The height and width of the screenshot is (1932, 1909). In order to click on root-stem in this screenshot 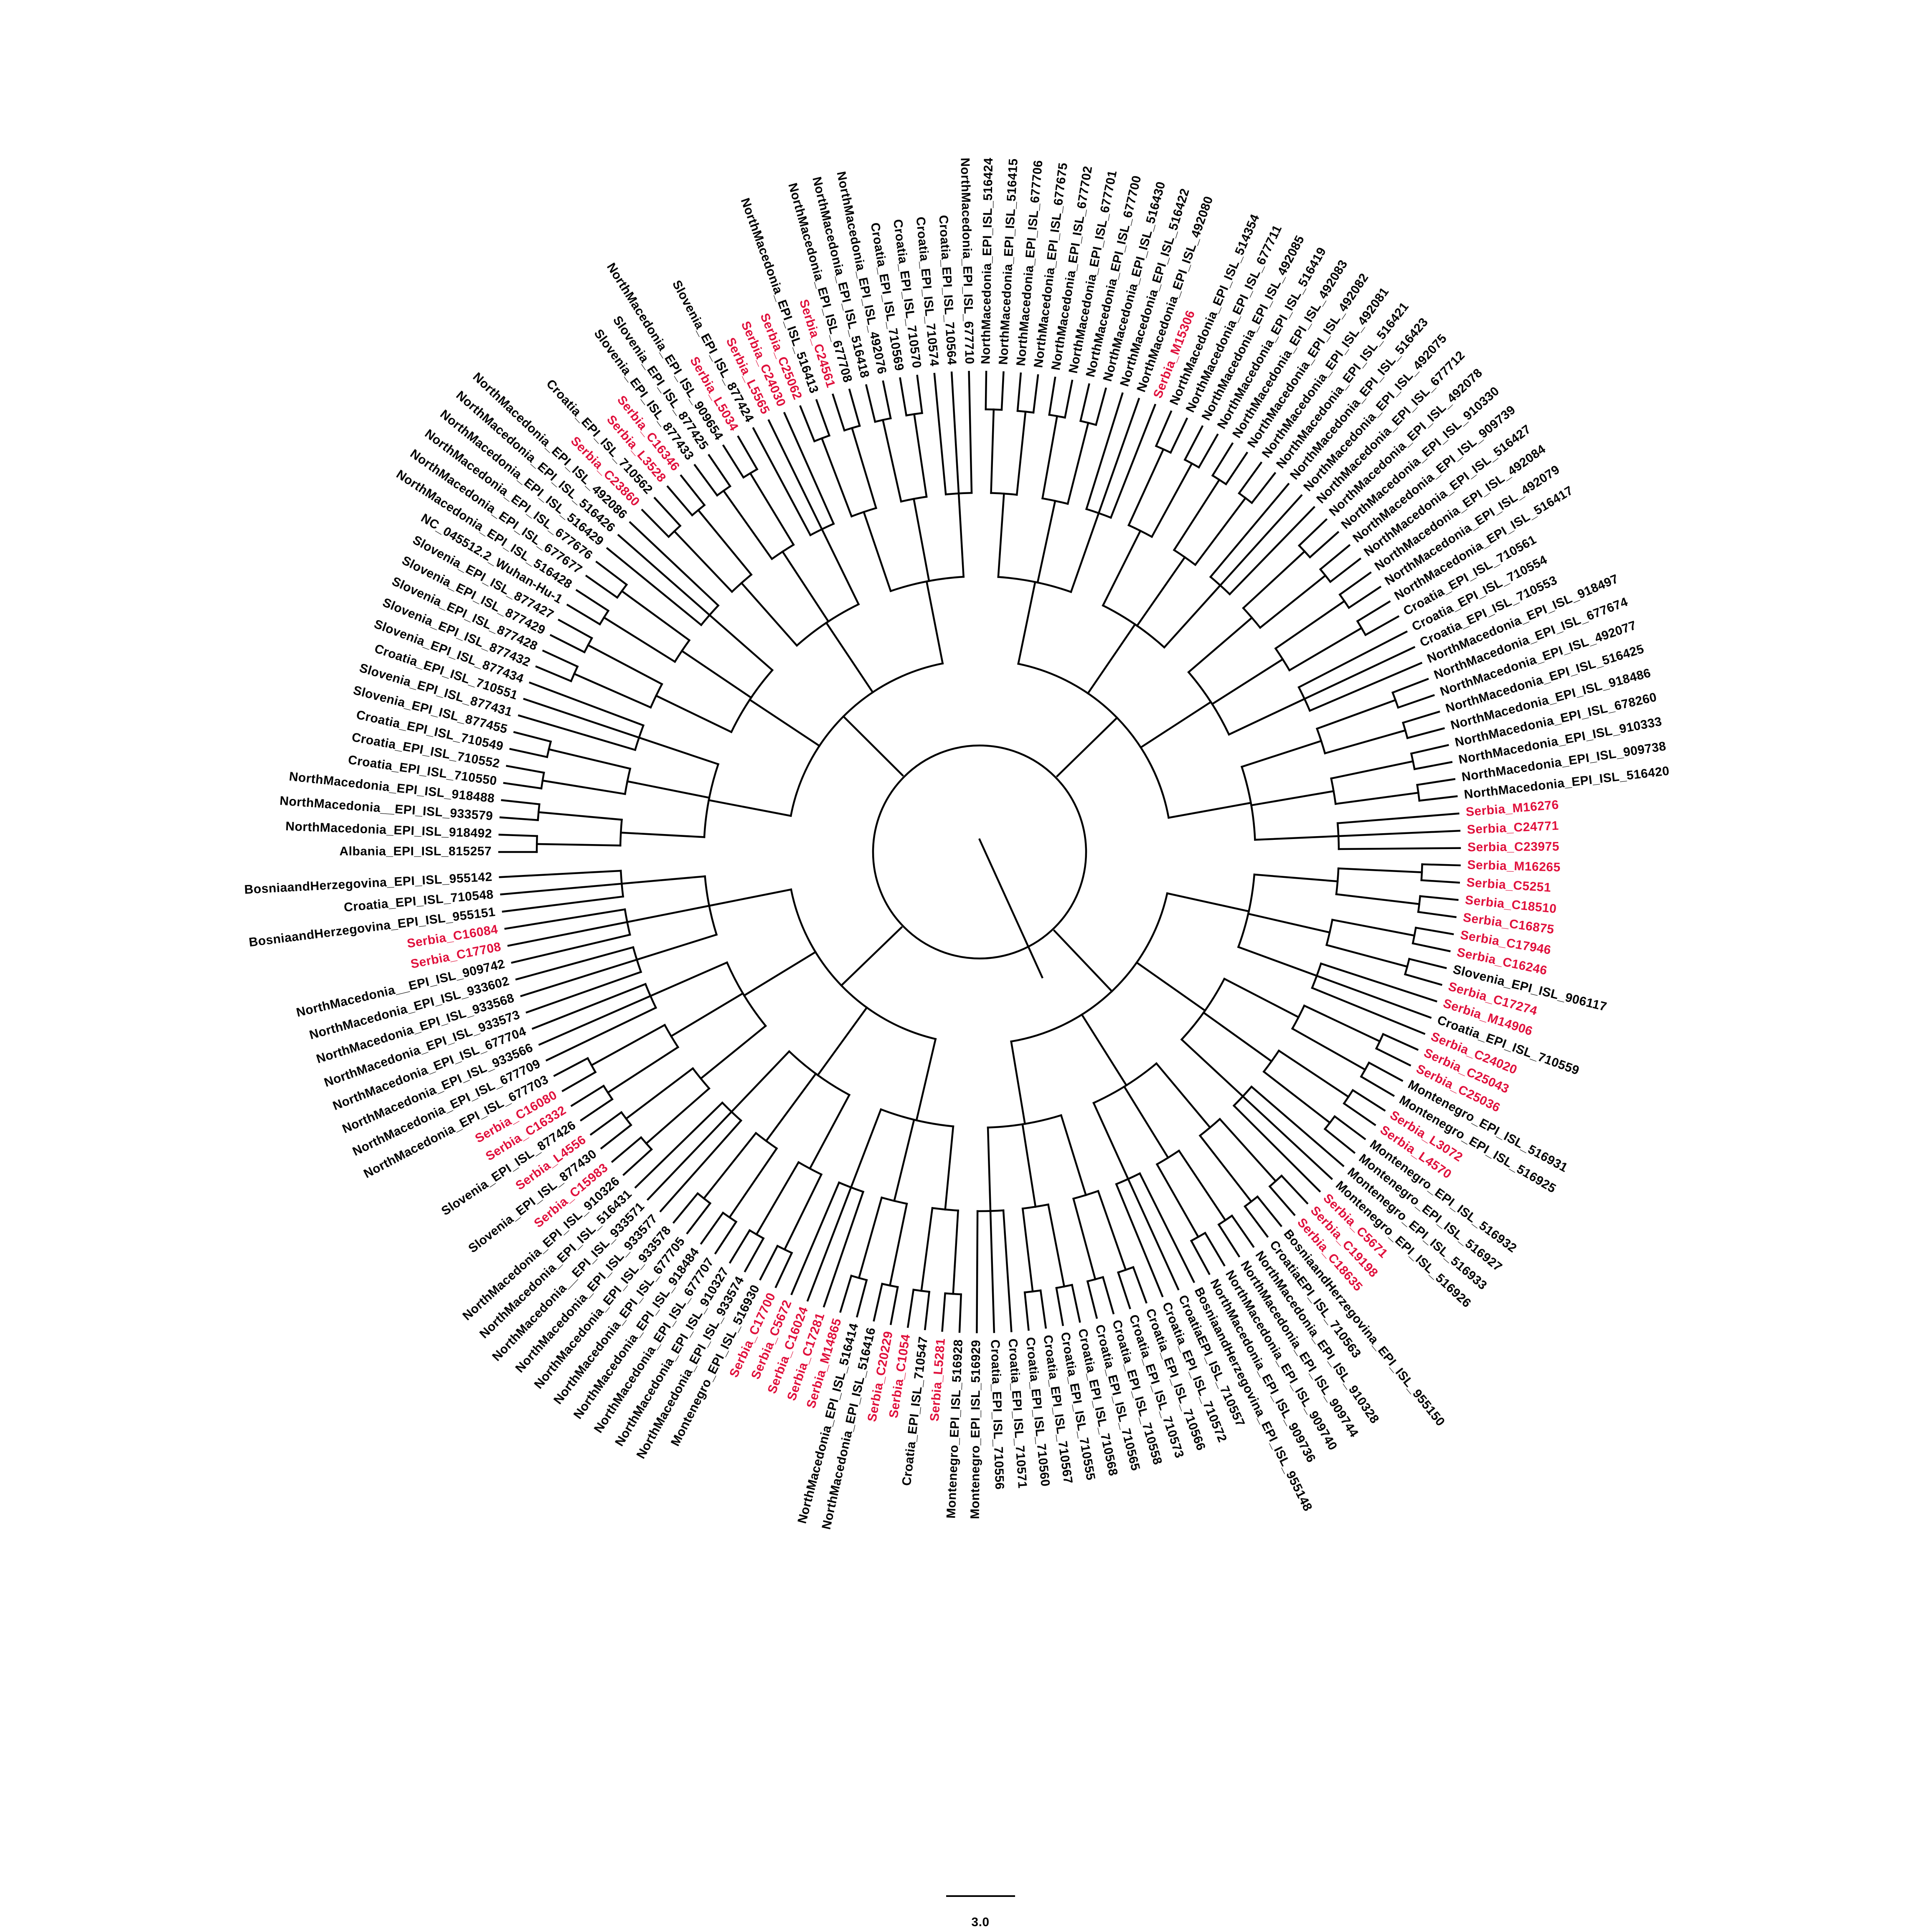, I will do `click(1010, 908)`.